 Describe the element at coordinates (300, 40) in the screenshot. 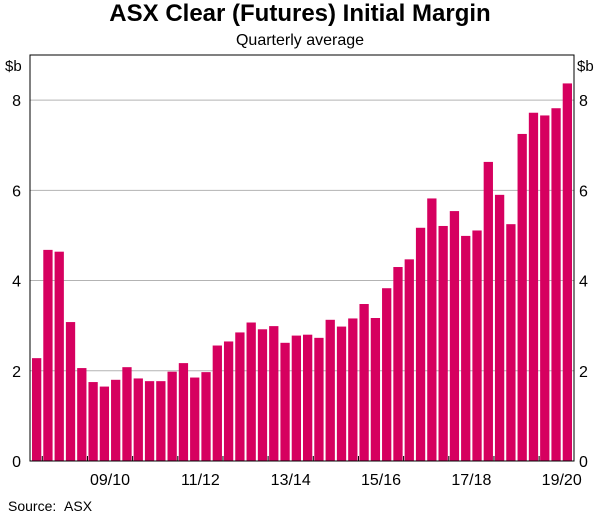

I see `chart-subtitle: Quarterly average` at that location.